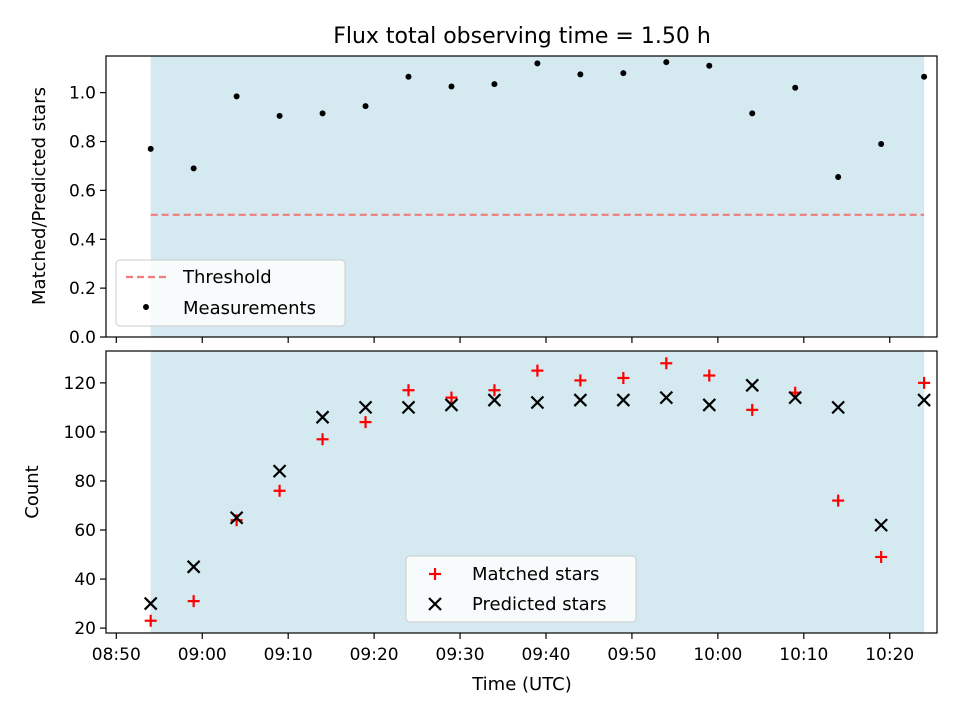 The height and width of the screenshot is (724, 960). Describe the element at coordinates (85, 482) in the screenshot. I see `bottom-y-tick-label: 80` at that location.